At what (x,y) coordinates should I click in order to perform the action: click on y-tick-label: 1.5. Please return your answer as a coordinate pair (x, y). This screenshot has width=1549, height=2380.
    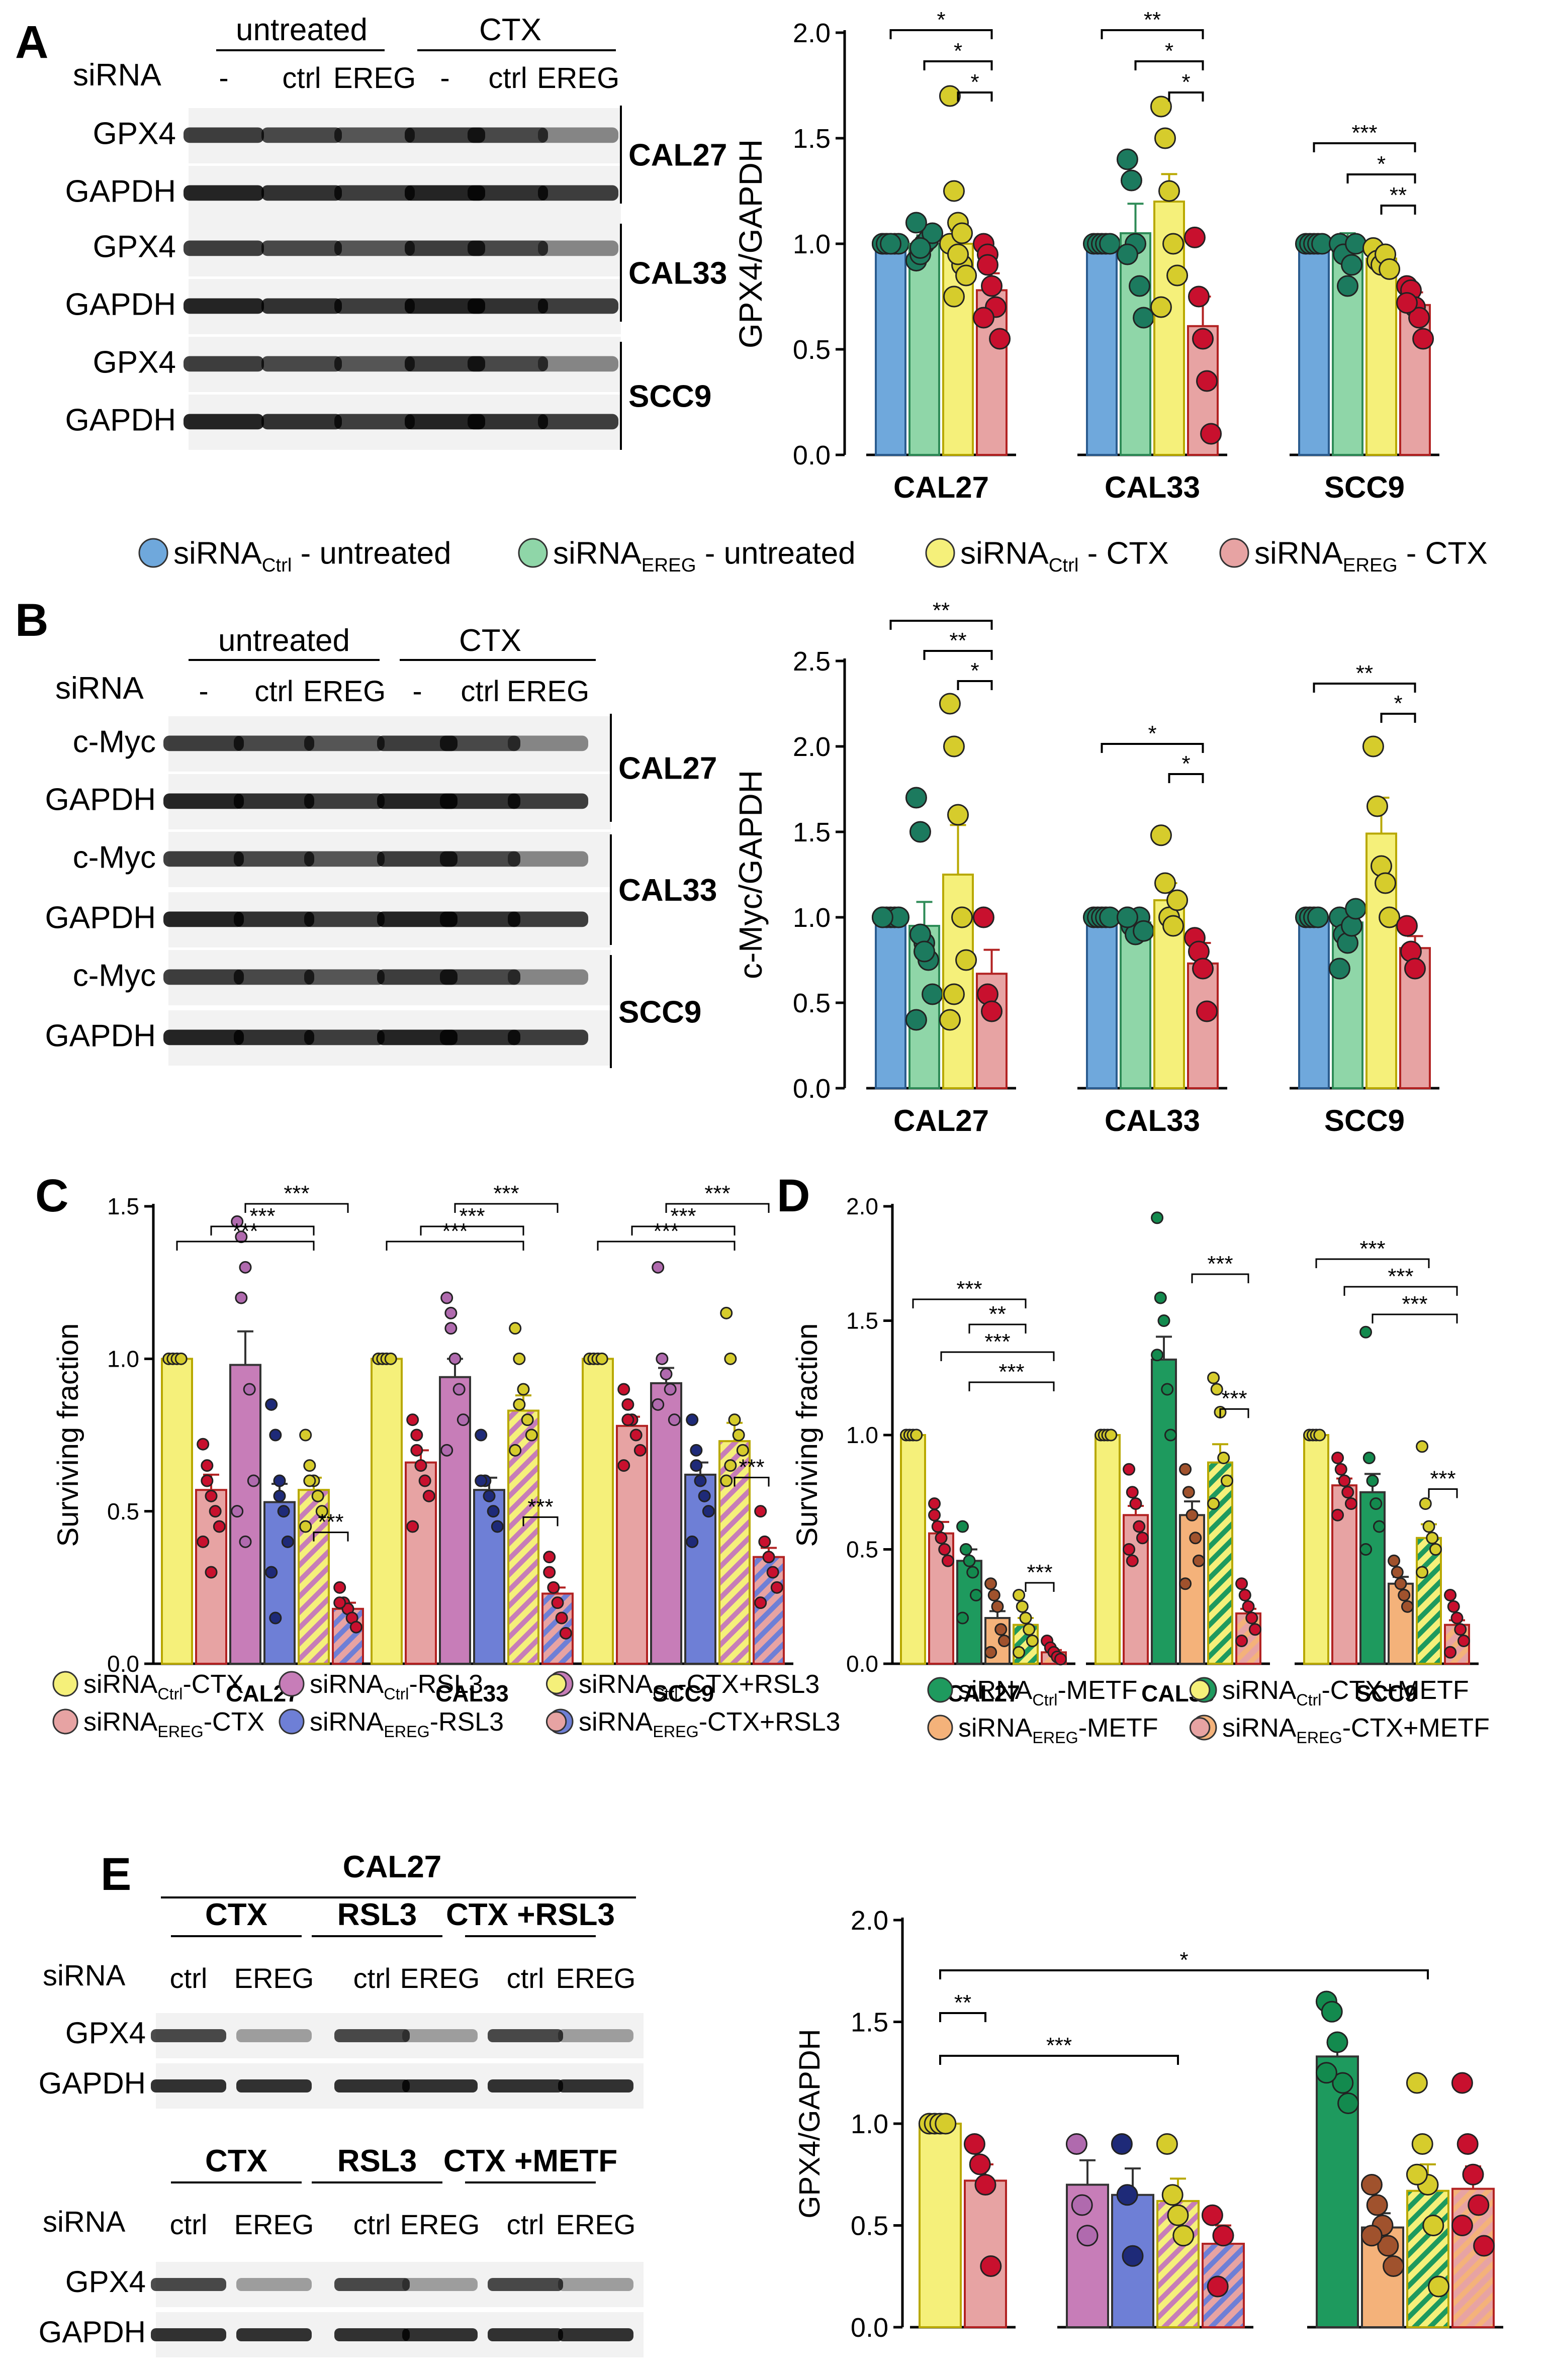
    Looking at the image, I should click on (123, 1206).